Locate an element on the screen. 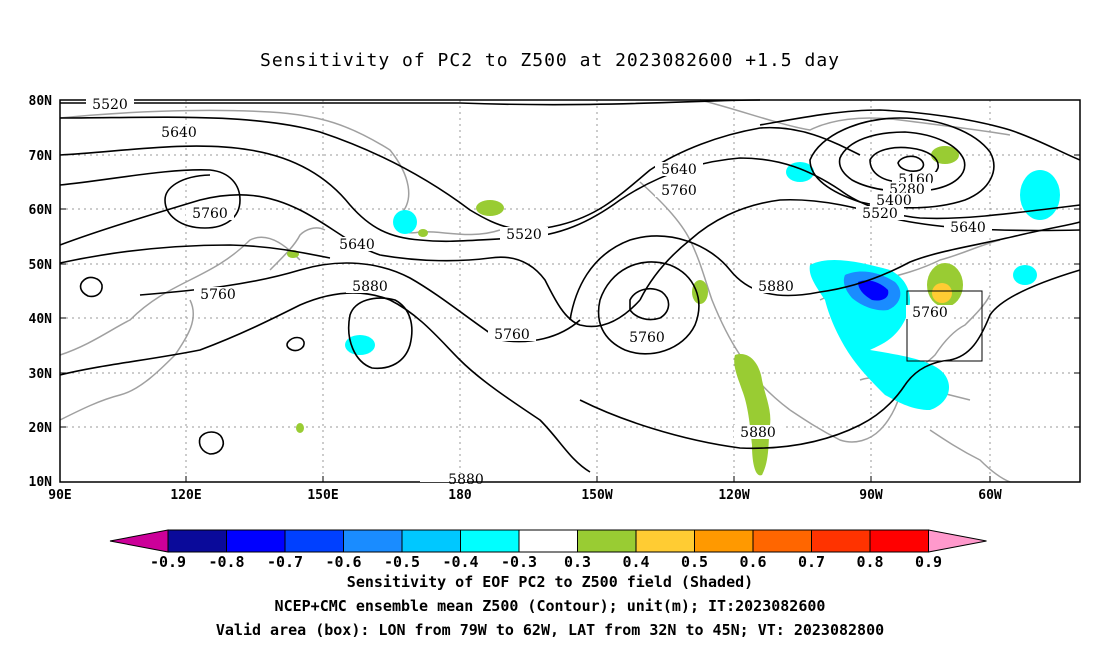  lon-axis is located at coordinates (588, 479).